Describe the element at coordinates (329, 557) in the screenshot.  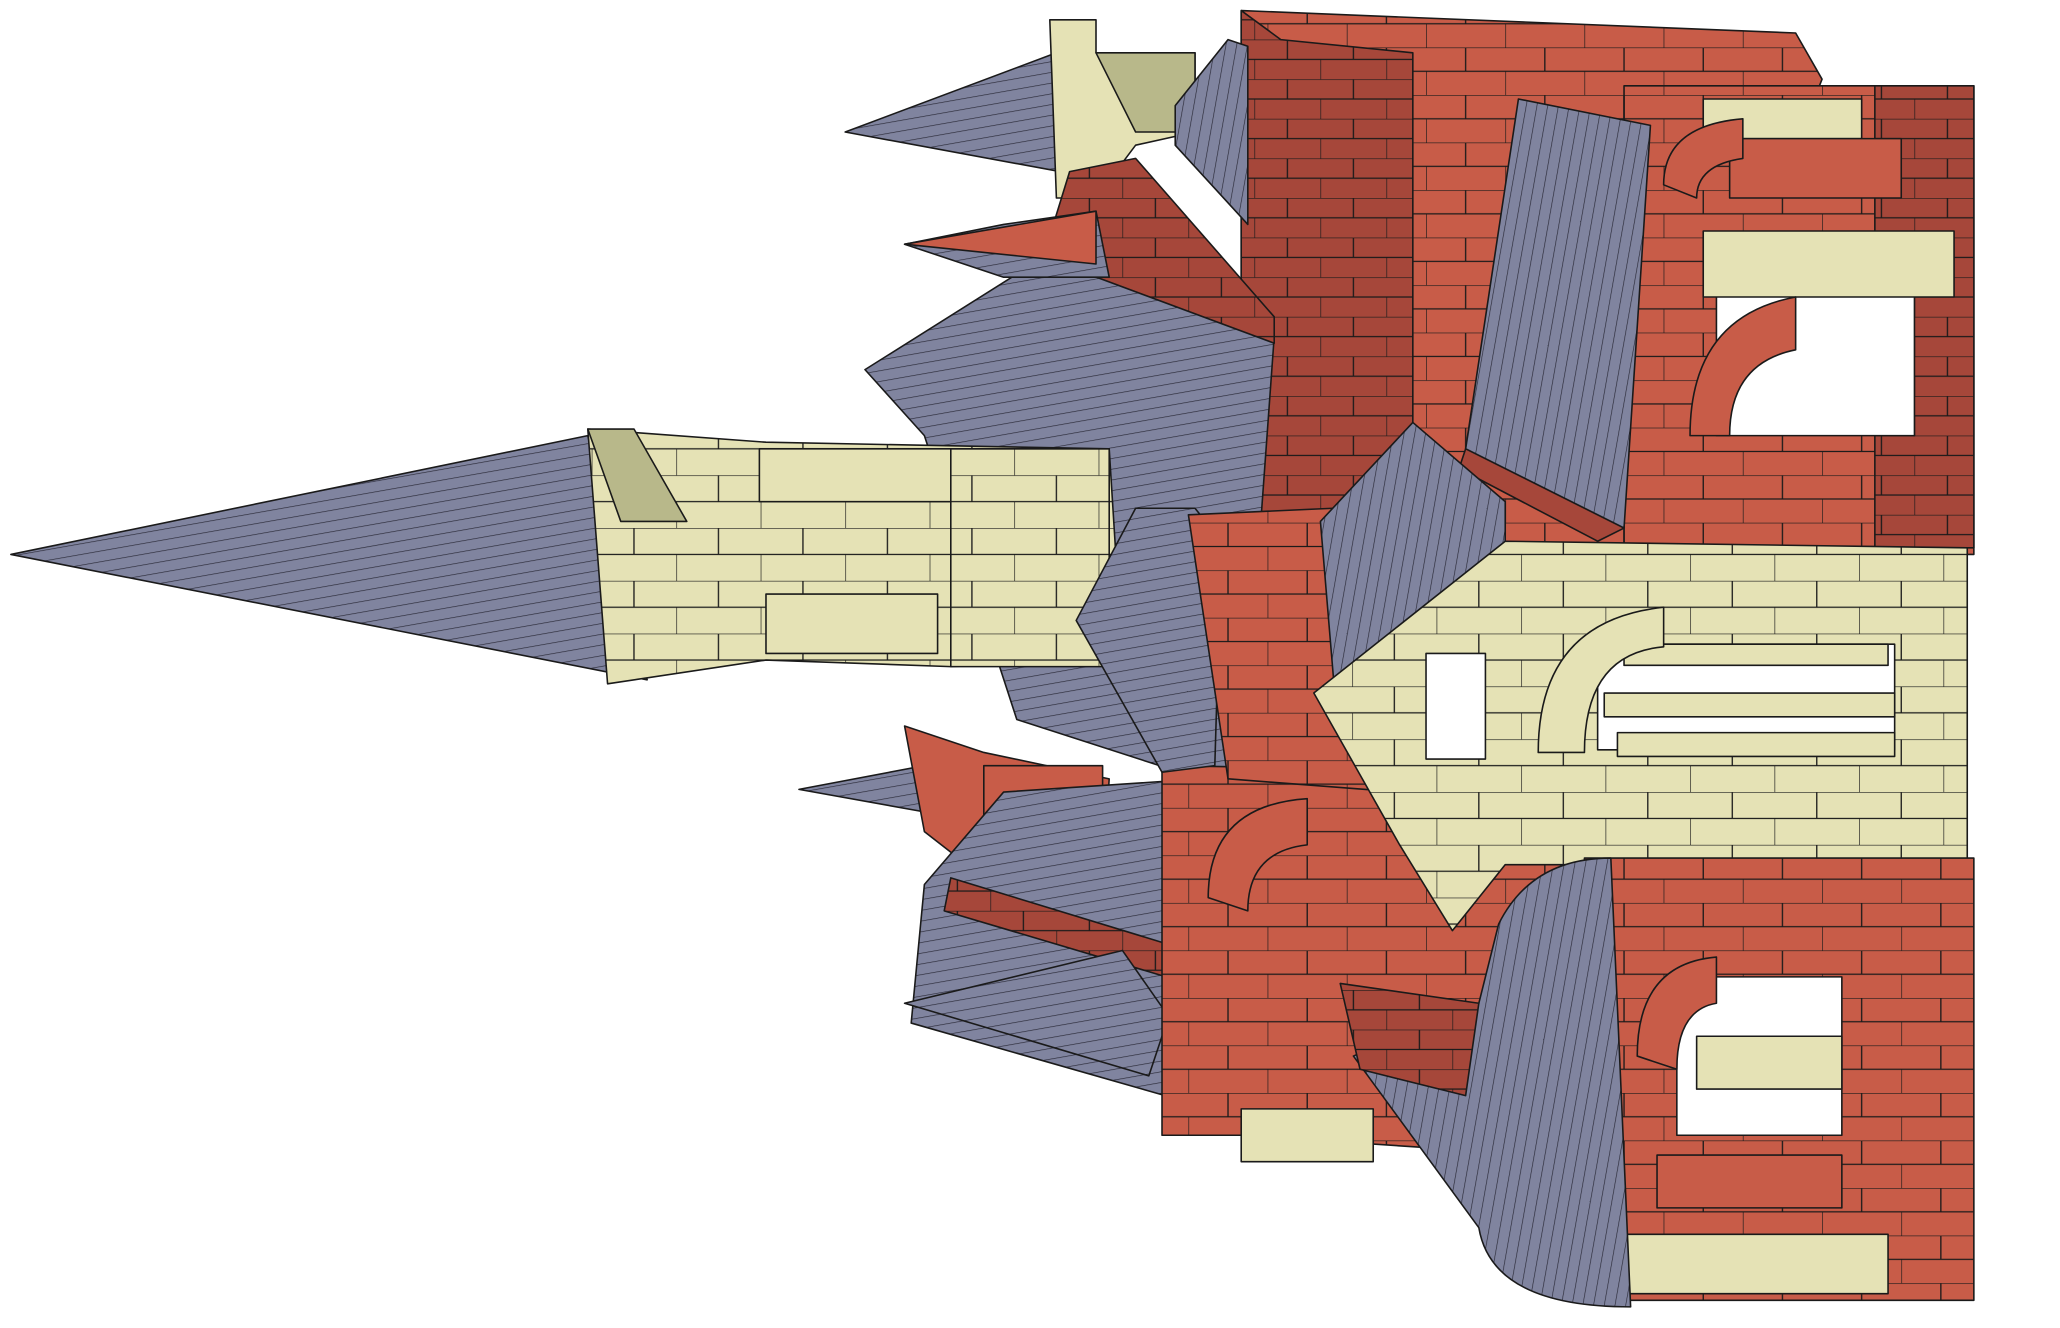
I see `spire-main` at that location.